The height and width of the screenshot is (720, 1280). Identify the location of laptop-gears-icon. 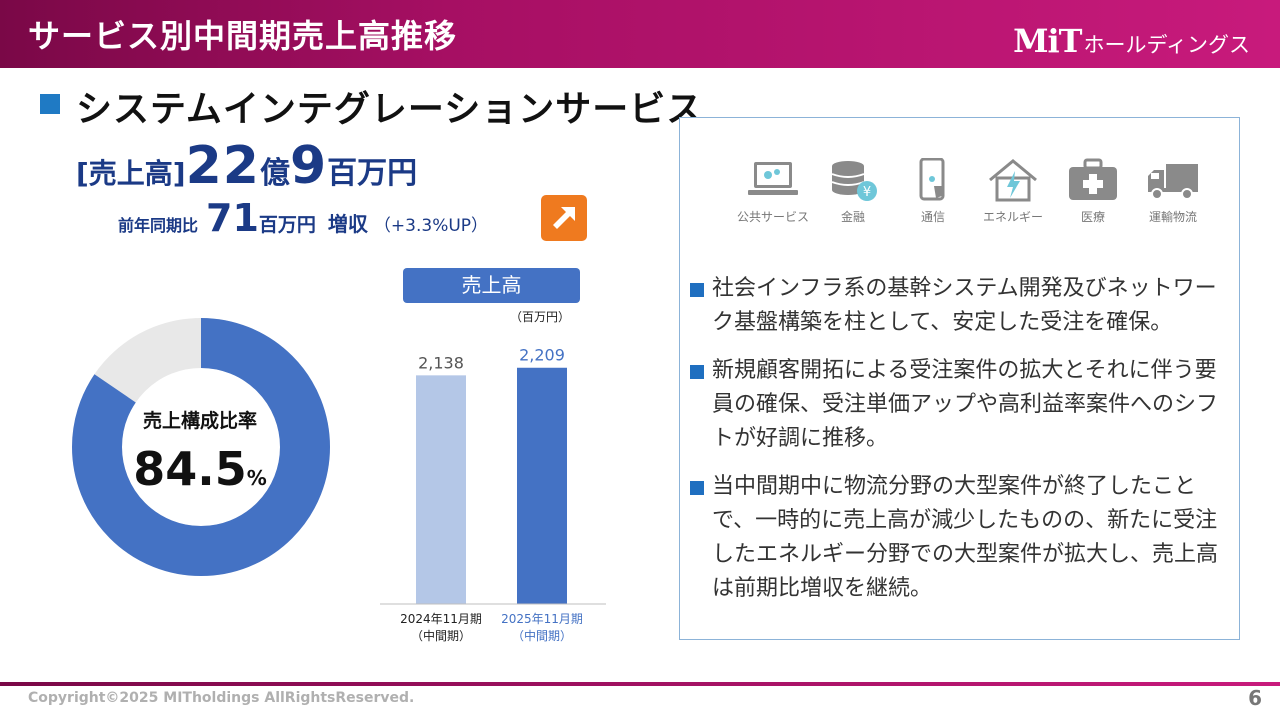
(773, 178).